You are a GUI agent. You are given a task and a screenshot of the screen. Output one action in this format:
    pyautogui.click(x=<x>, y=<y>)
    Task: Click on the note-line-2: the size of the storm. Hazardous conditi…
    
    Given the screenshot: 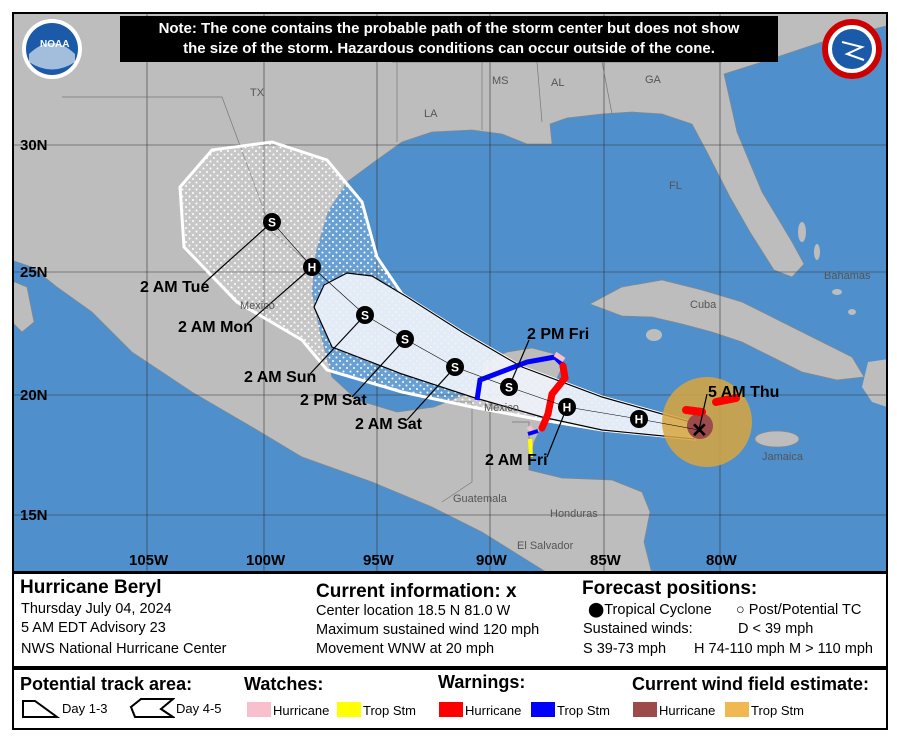 What is the action you would take?
    pyautogui.click(x=449, y=48)
    